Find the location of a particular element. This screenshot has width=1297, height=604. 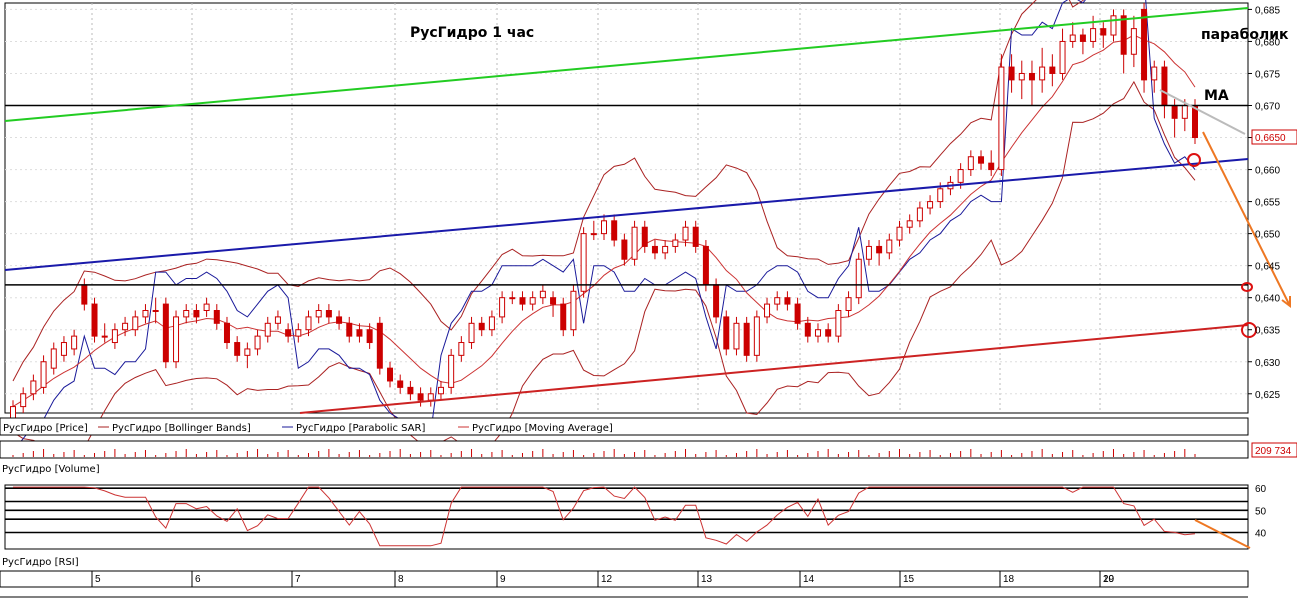

price-tick-label: 0,635 is located at coordinates (1267, 331).